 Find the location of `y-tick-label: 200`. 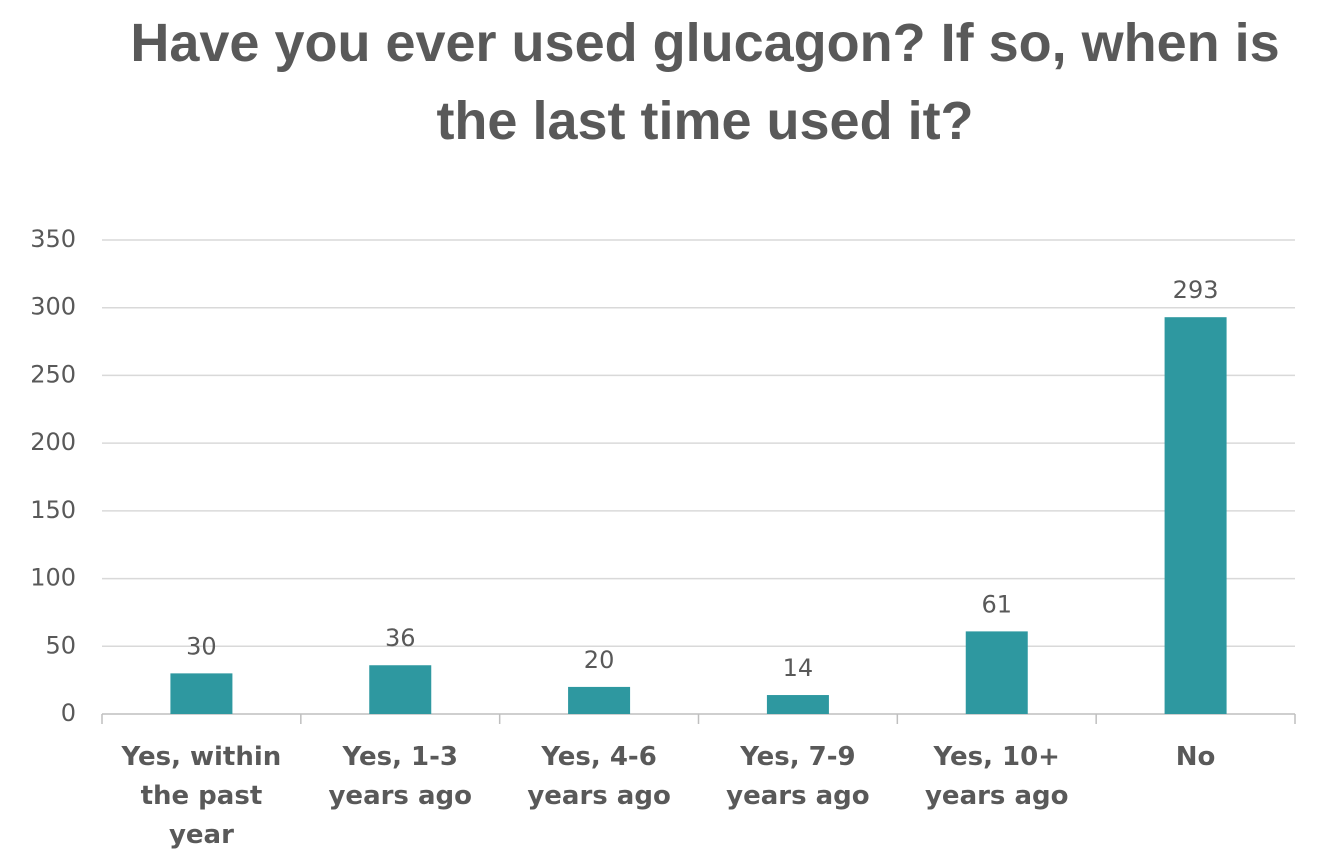

y-tick-label: 200 is located at coordinates (53, 442).